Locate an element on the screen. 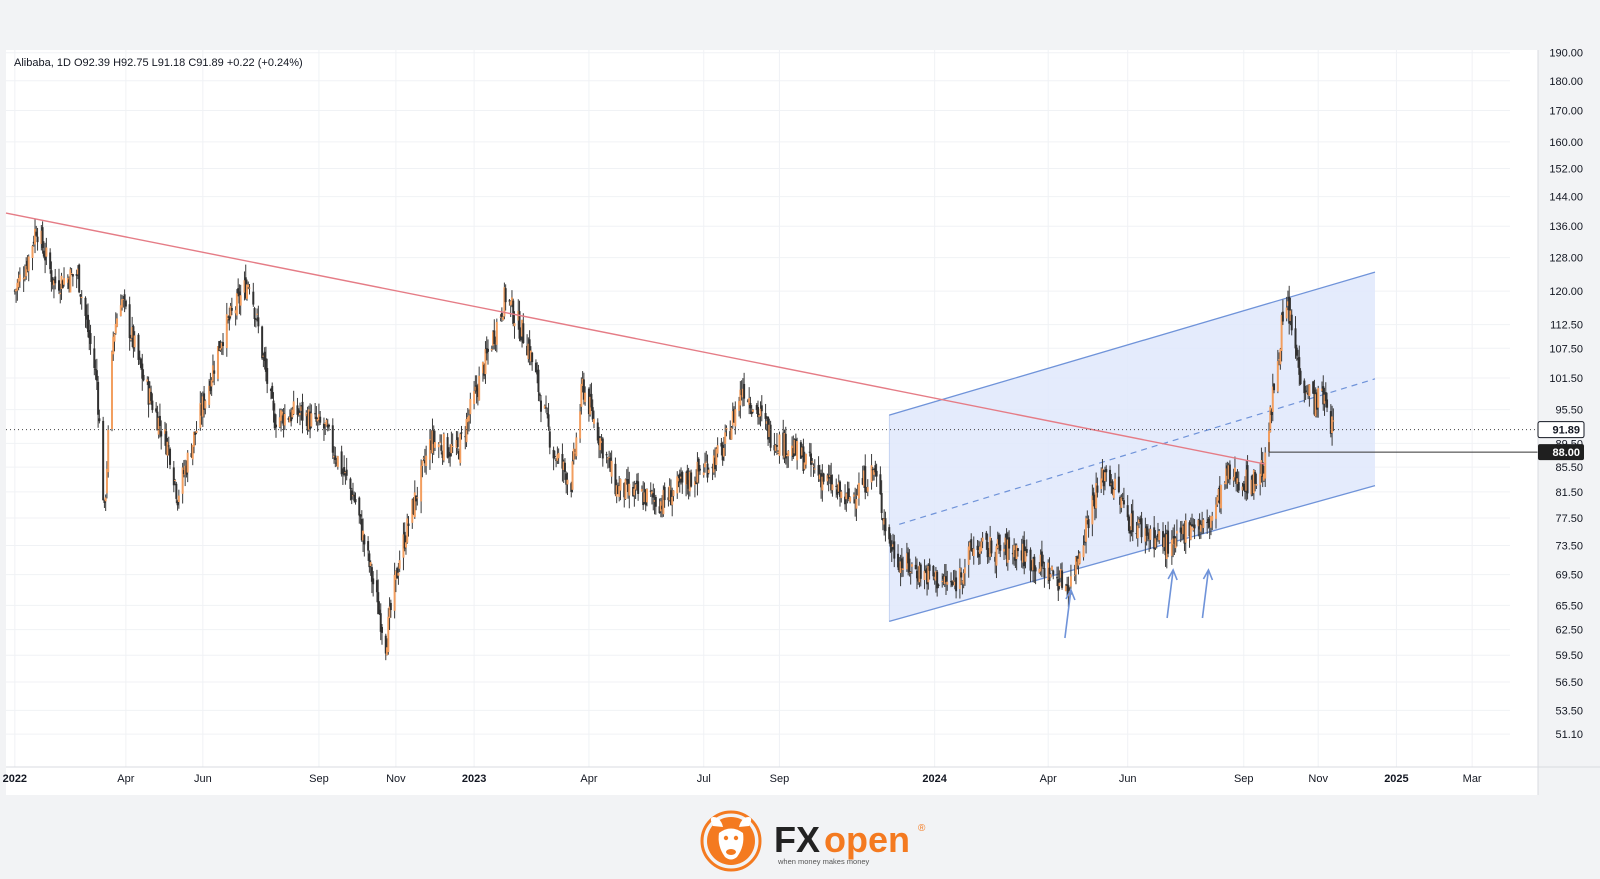 Image resolution: width=1600 pixels, height=879 pixels. price-tick-label: 128.00 is located at coordinates (1566, 259).